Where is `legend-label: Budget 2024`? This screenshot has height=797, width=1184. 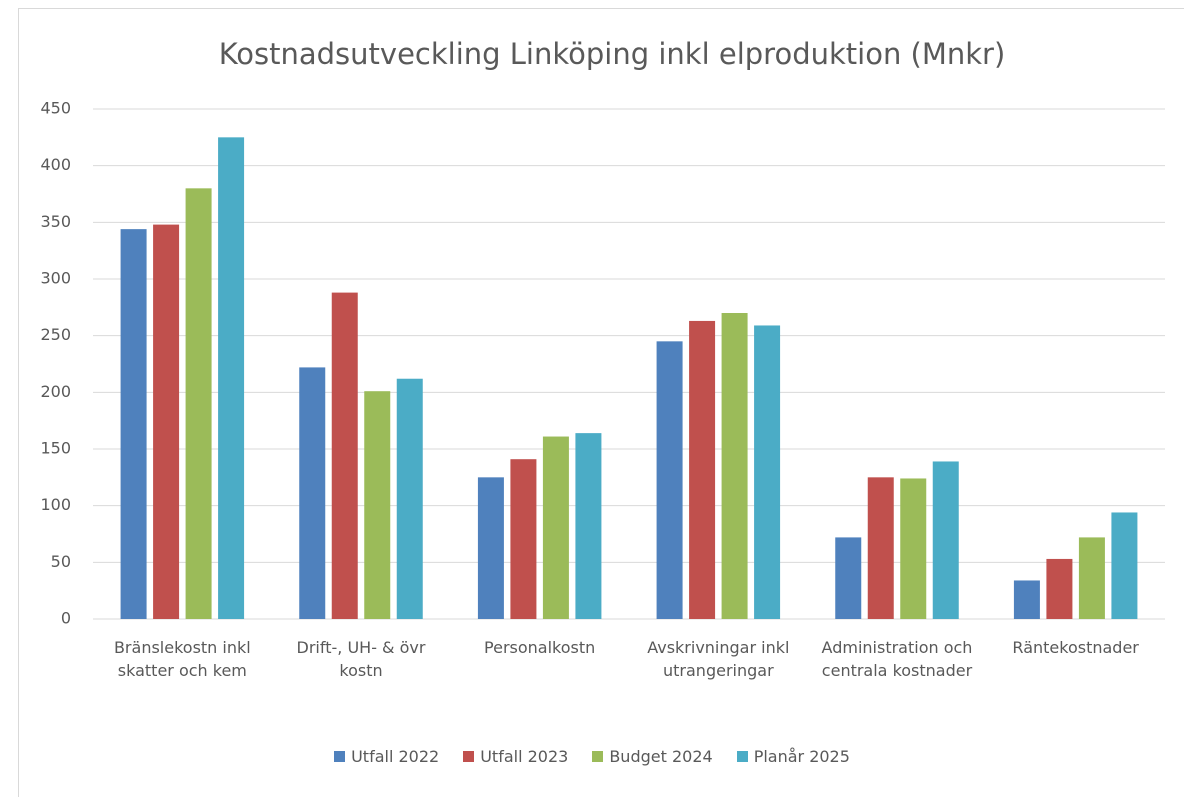
legend-label: Budget 2024 is located at coordinates (661, 756).